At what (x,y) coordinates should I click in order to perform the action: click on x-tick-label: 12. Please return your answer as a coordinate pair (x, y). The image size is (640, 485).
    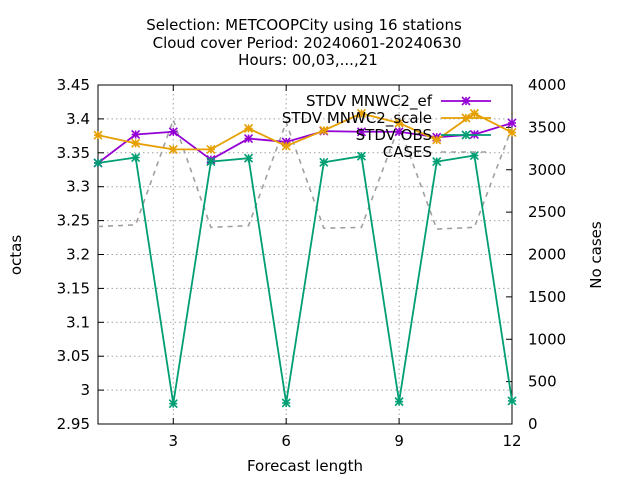
    Looking at the image, I should click on (511, 441).